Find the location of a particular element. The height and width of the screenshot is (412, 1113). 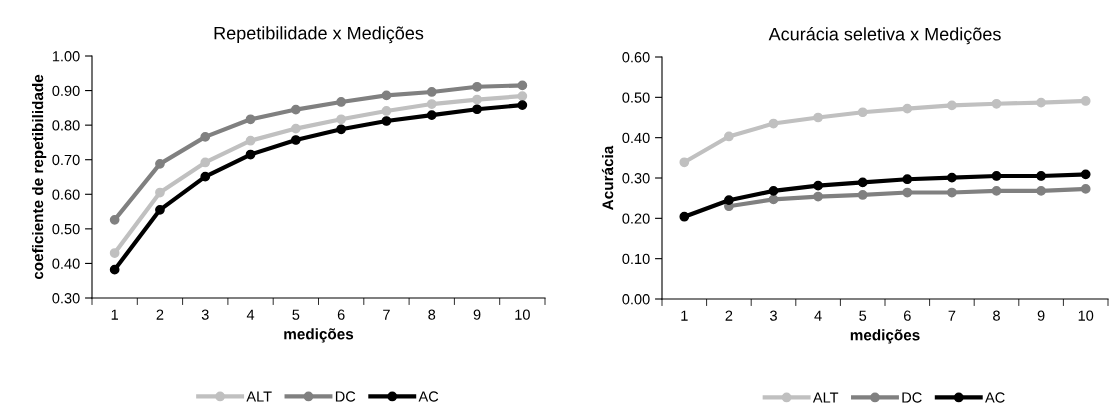

y-tick-label: 0.10 is located at coordinates (636, 259).